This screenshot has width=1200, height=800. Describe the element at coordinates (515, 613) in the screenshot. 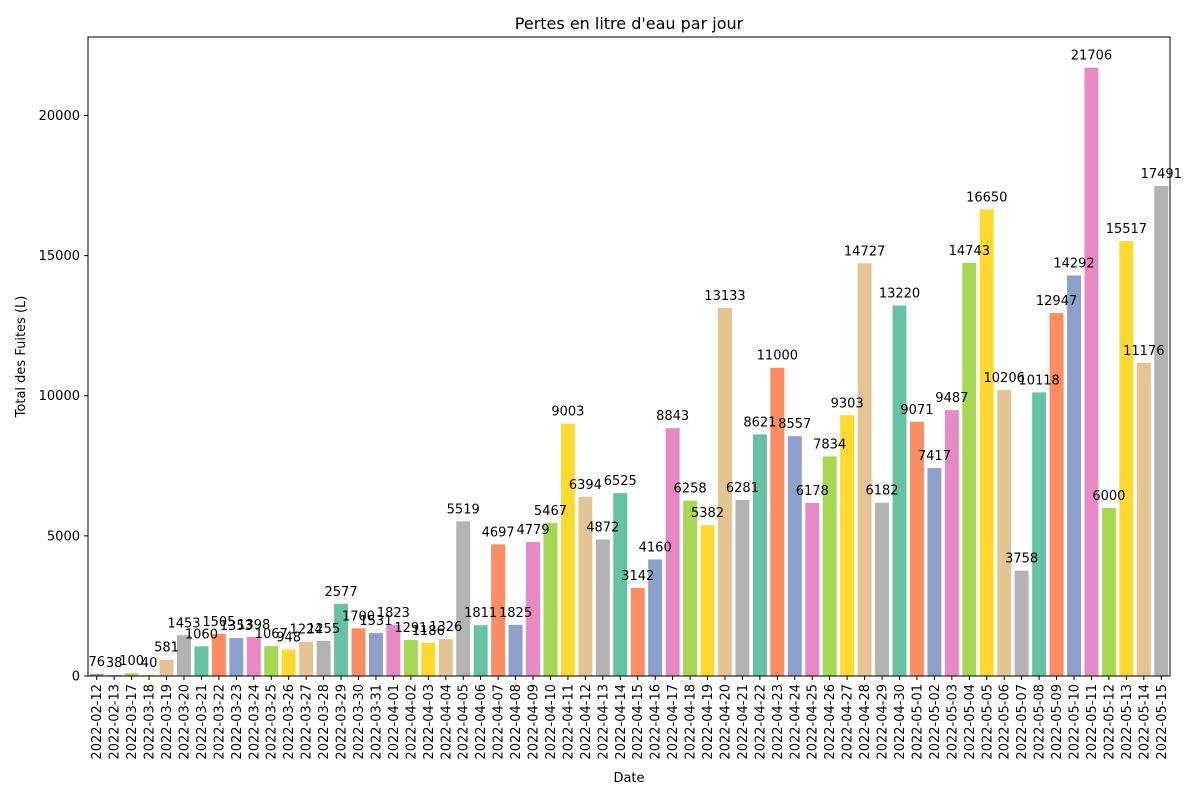

I see `bar-value-label: 1825` at that location.